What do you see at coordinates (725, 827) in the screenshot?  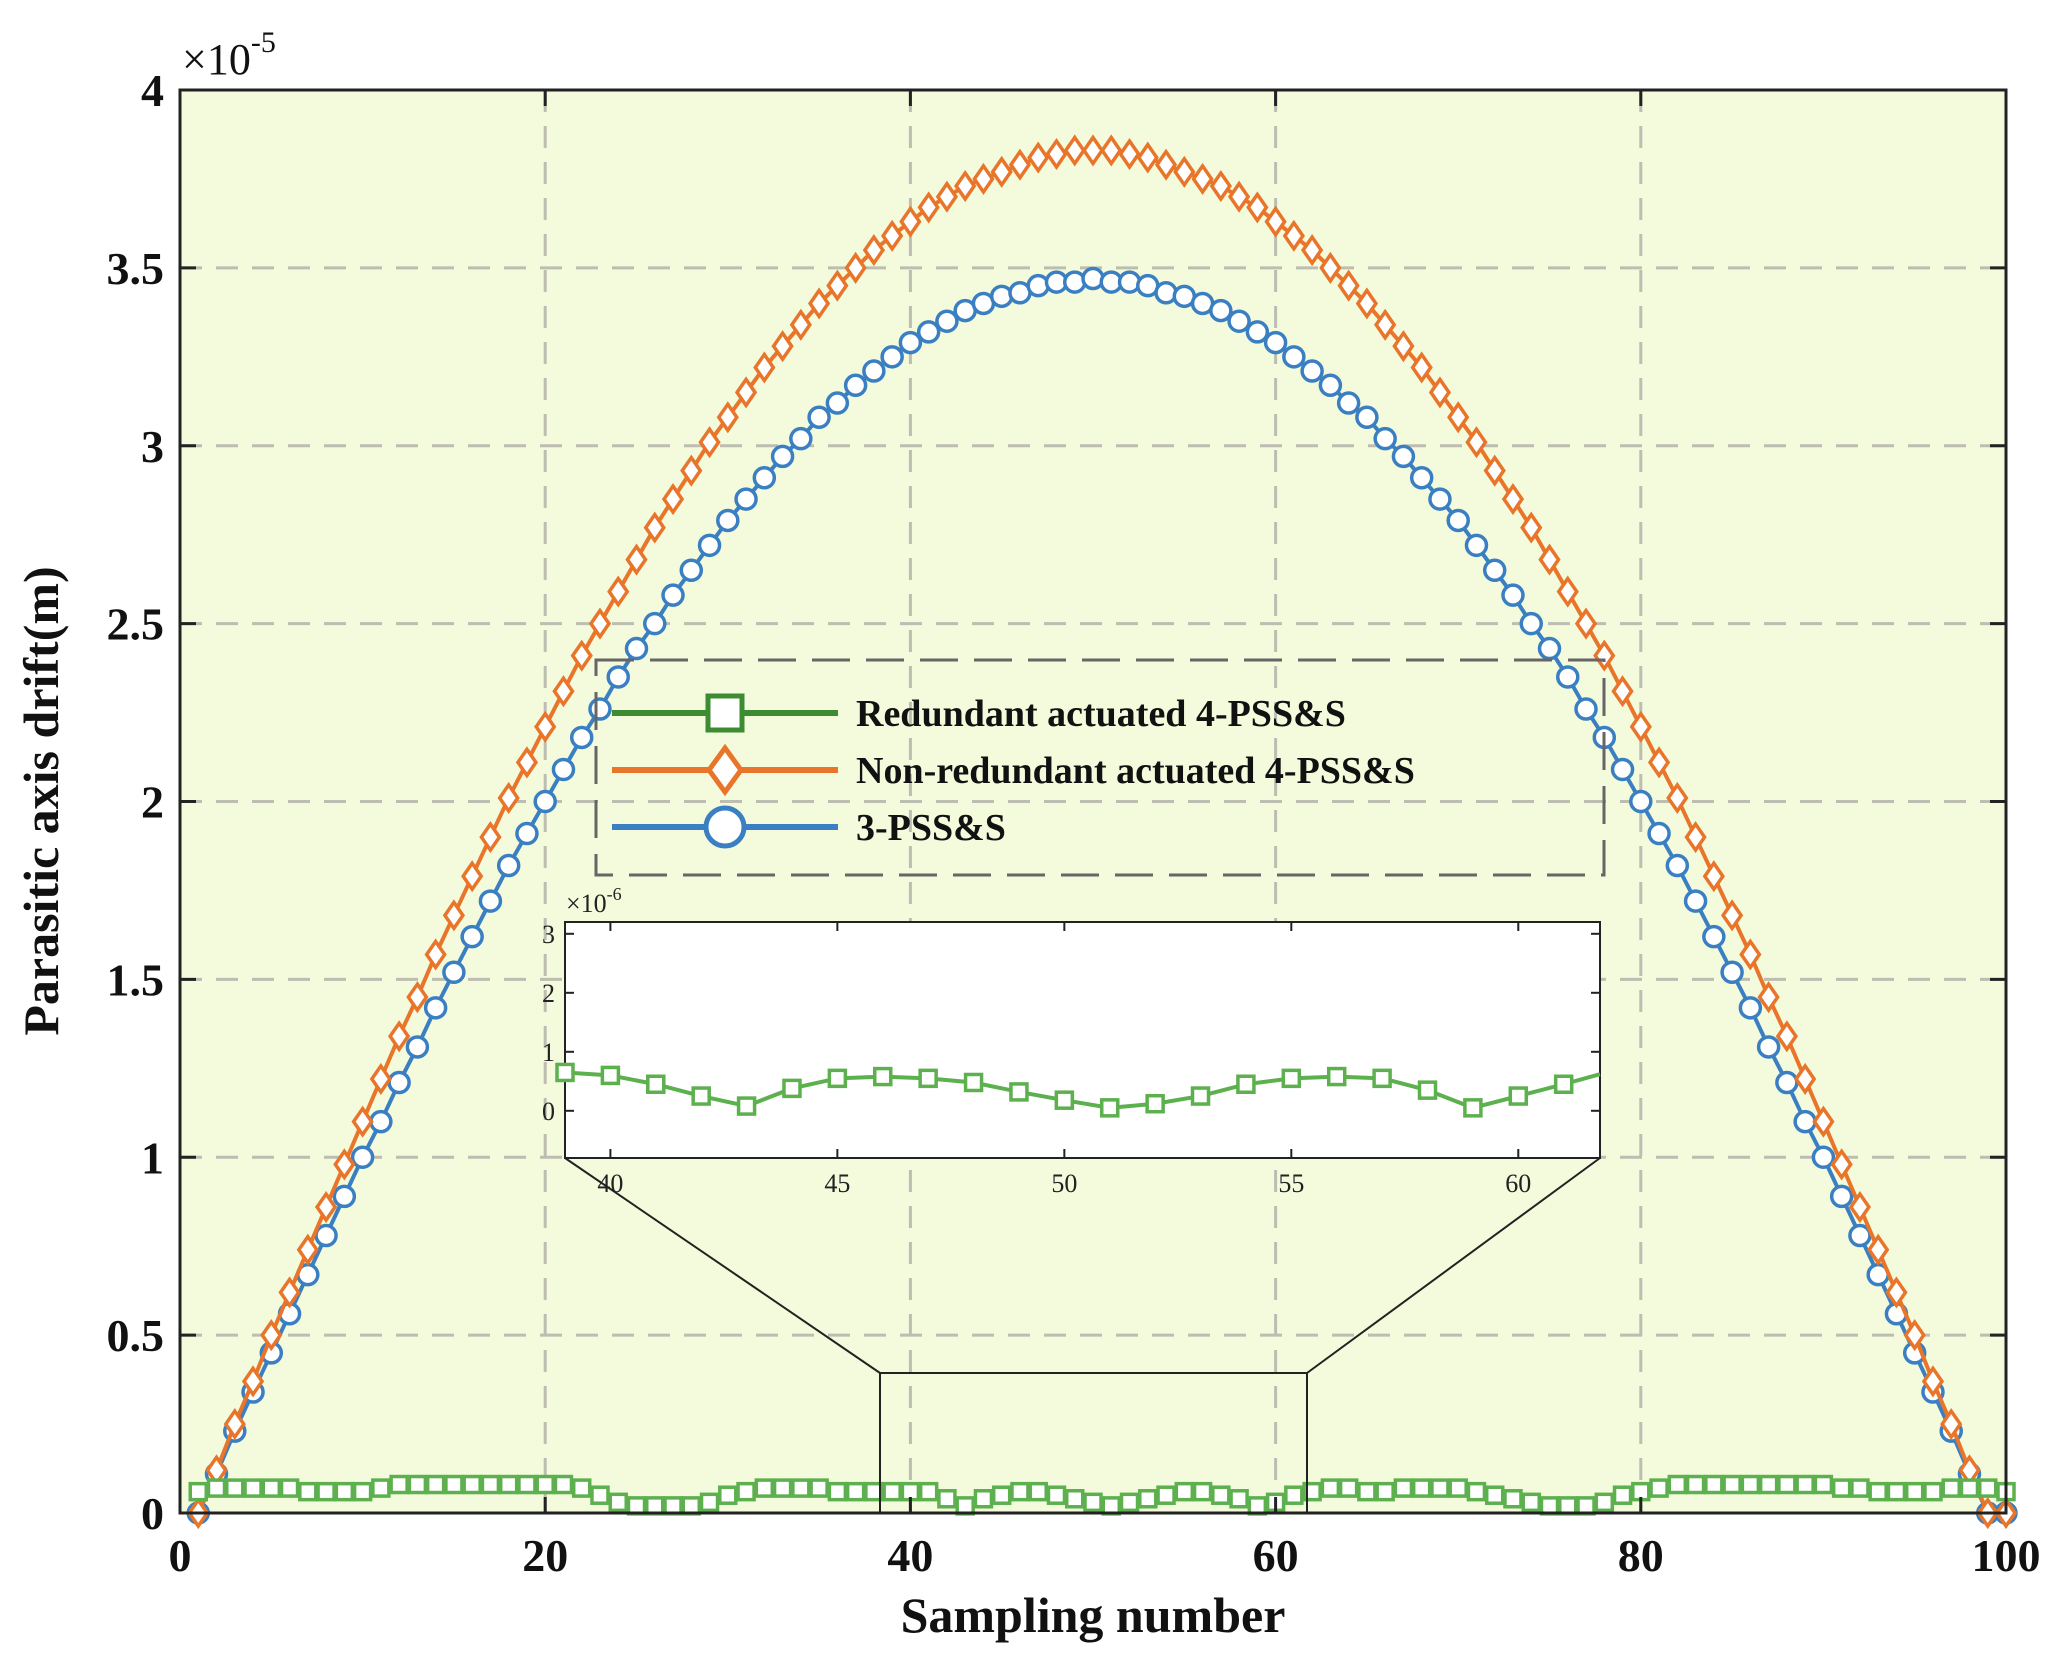 I see `legend-circle-marker` at bounding box center [725, 827].